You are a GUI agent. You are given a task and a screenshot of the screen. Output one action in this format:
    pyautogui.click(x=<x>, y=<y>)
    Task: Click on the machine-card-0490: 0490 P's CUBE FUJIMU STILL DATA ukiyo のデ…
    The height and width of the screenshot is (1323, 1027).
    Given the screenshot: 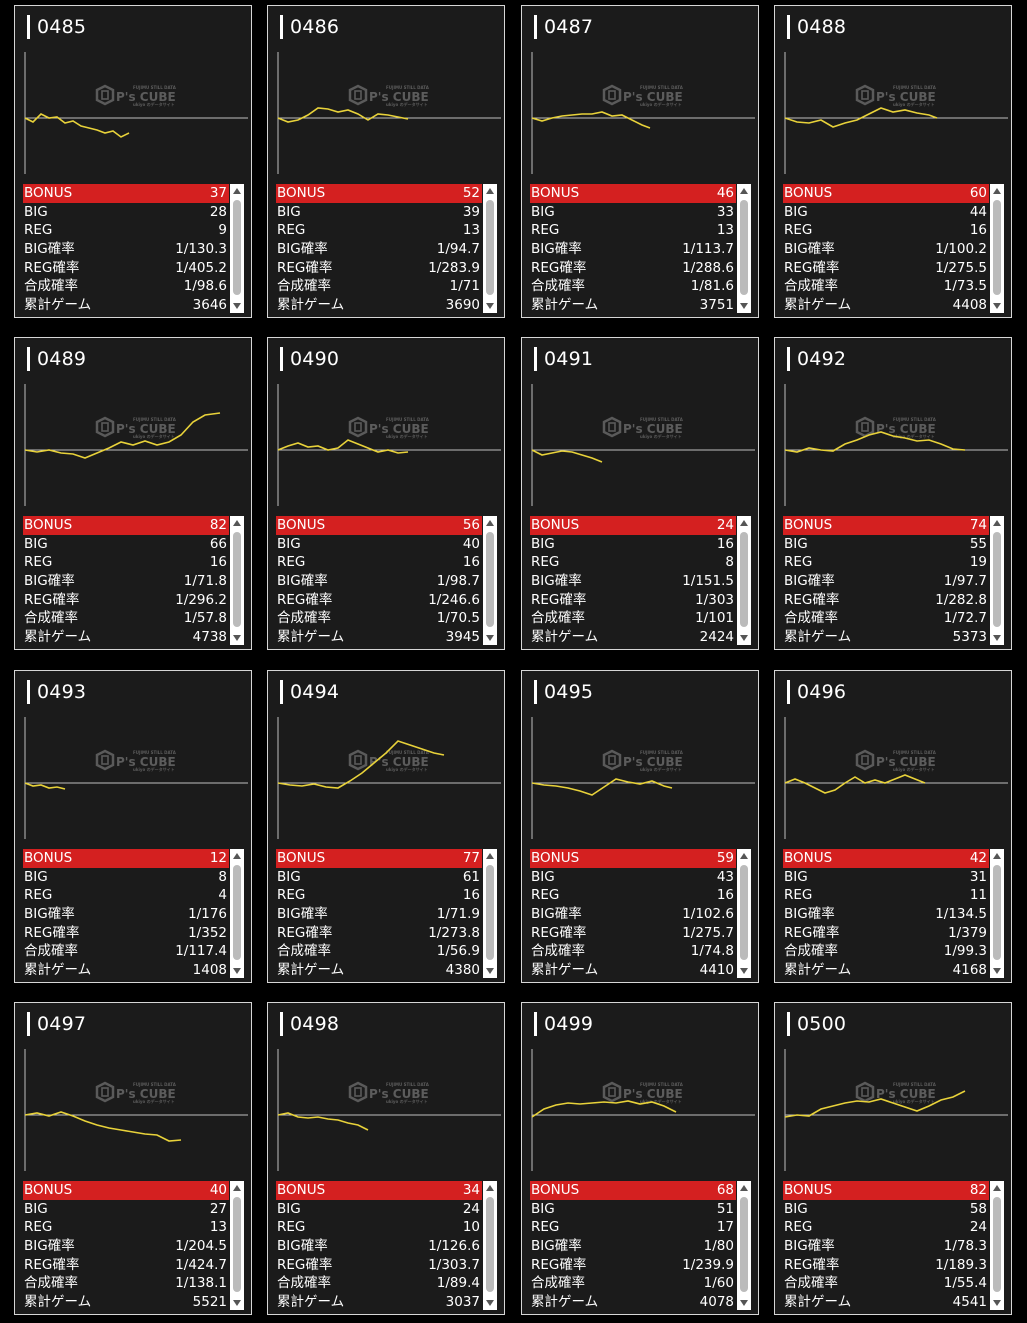 What is the action you would take?
    pyautogui.click(x=386, y=493)
    